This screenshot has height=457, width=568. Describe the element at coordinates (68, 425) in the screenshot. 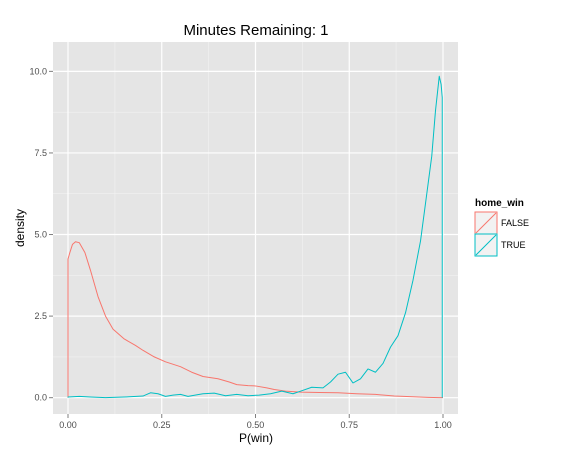

I see `x-tick-label: 0.00` at that location.